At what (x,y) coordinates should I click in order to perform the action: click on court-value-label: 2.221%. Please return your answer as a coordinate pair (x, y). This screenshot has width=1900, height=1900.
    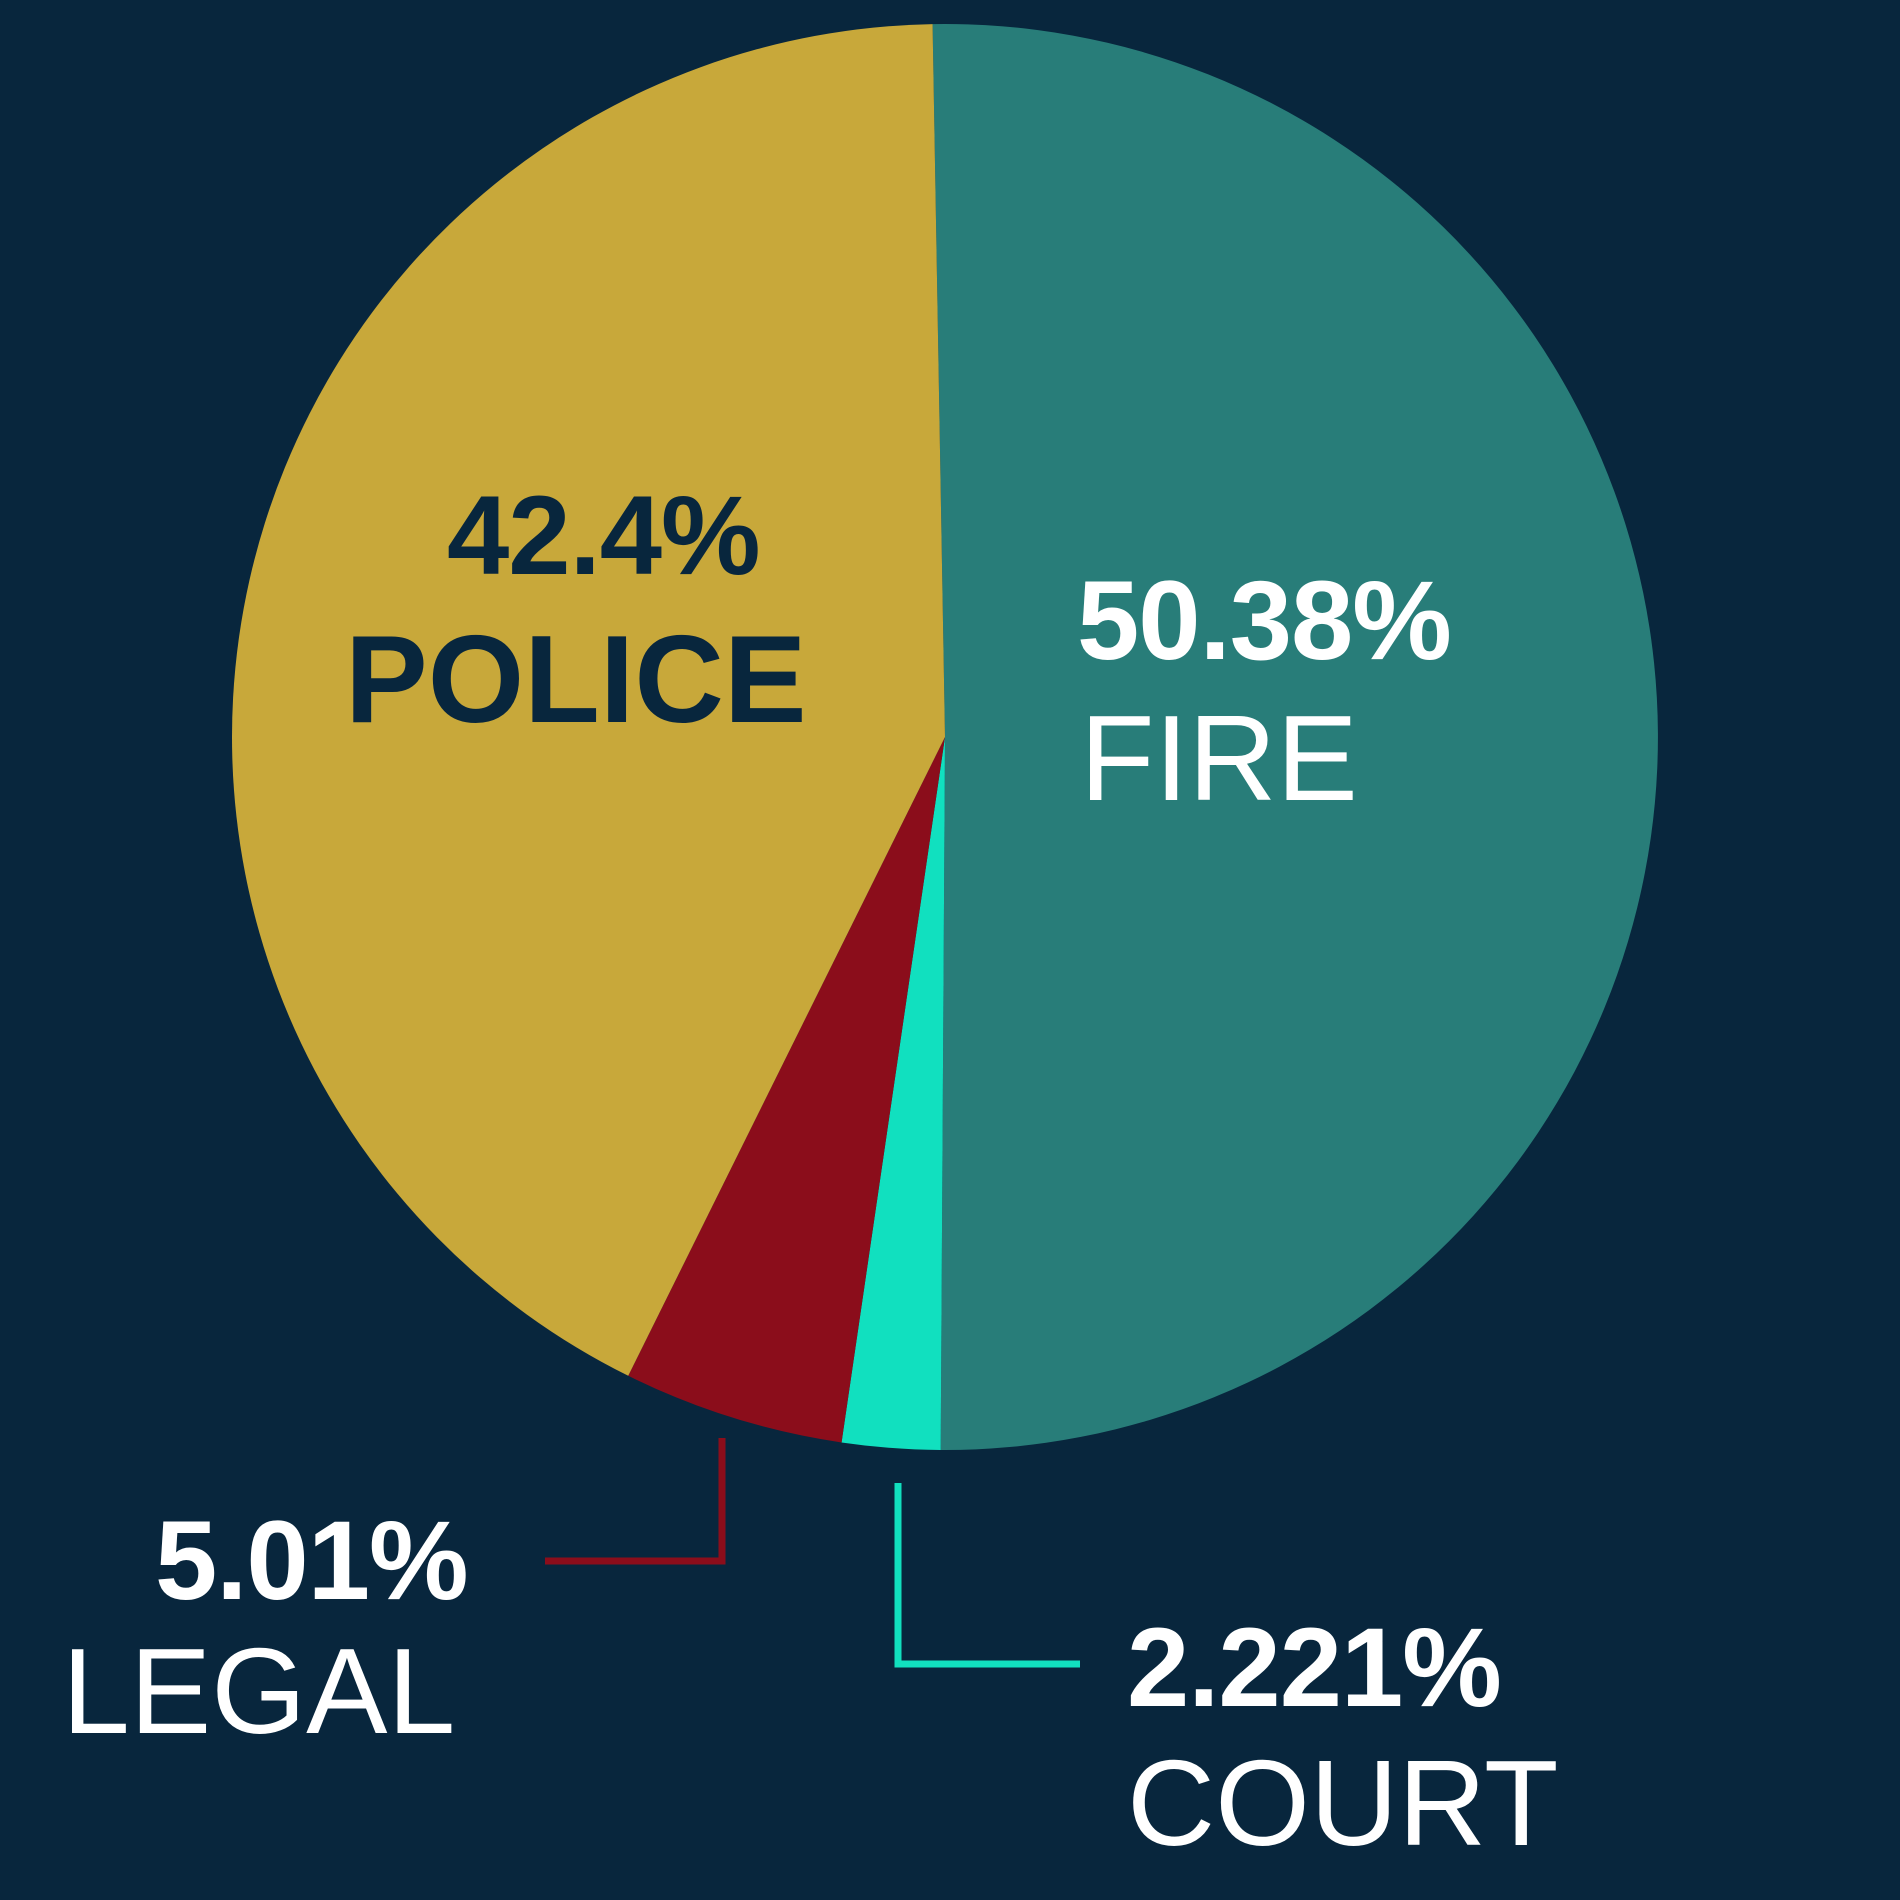
    Looking at the image, I should click on (1314, 1667).